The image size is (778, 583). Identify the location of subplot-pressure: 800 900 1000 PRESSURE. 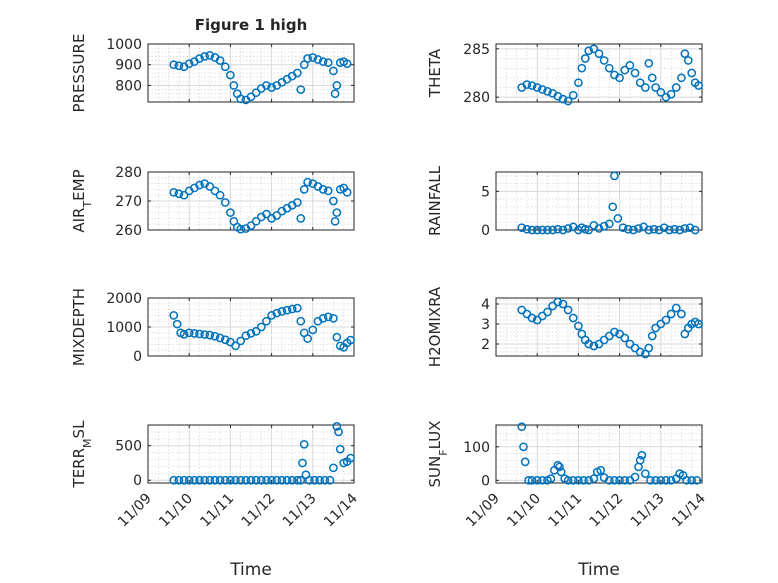
(212, 73).